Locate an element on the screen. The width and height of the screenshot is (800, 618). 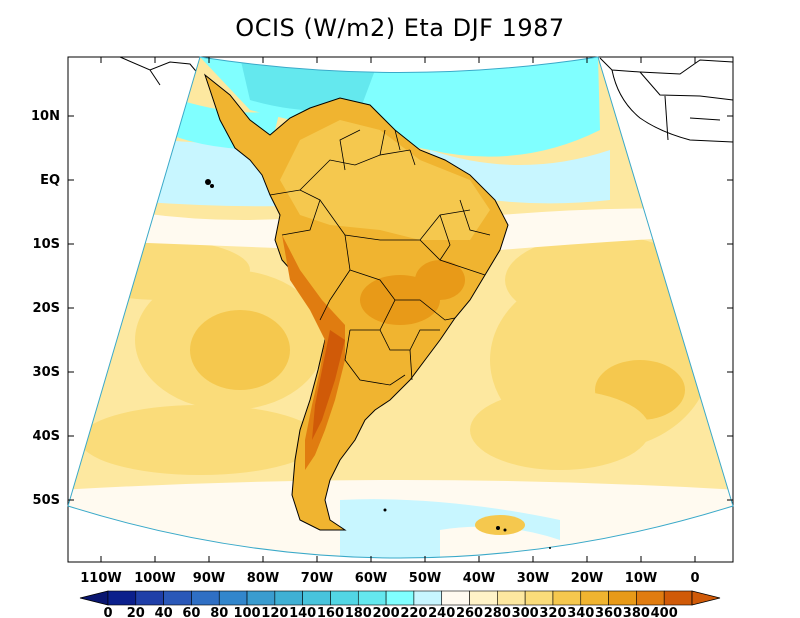
colorbar-label-5: 100 is located at coordinates (246, 612).